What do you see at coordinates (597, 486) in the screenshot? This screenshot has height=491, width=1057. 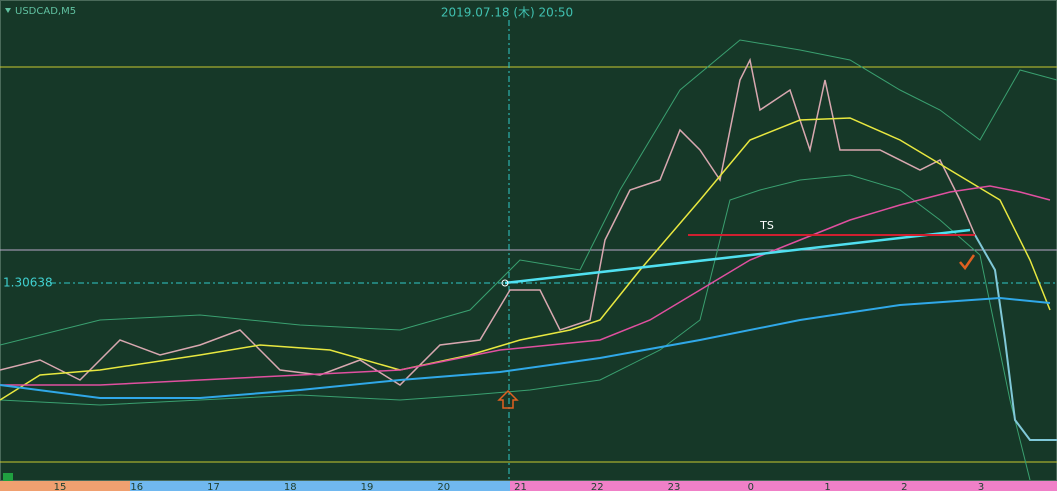 I see `x-tick-label: 22` at bounding box center [597, 486].